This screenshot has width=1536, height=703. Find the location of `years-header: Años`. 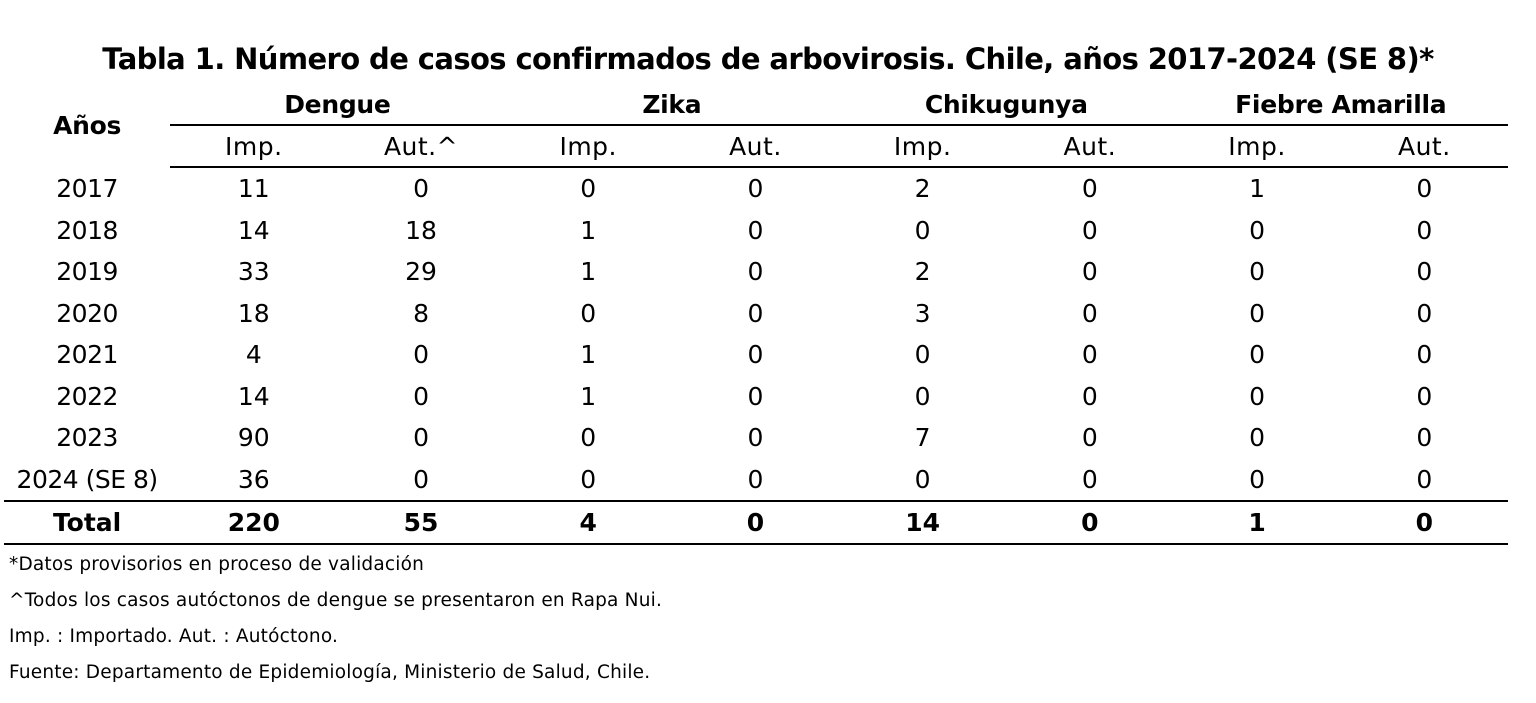

years-header: Años is located at coordinates (87, 125).